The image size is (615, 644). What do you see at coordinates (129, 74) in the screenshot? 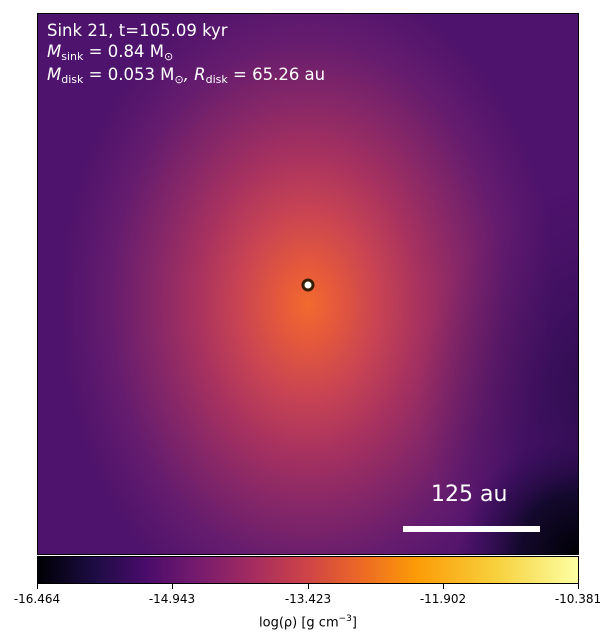
I see `mdisk-value: = 0.053 M` at bounding box center [129, 74].